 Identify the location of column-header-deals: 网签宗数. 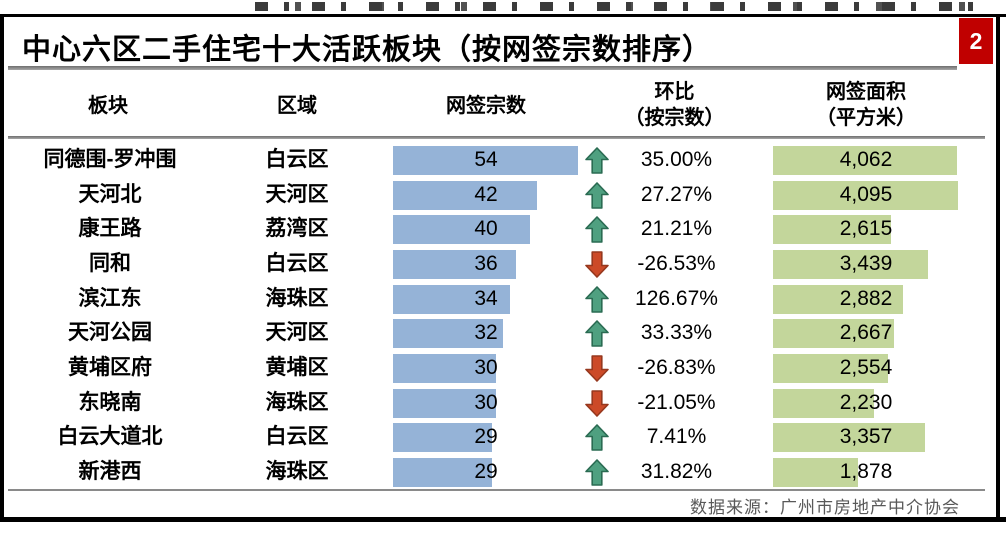
(486, 106).